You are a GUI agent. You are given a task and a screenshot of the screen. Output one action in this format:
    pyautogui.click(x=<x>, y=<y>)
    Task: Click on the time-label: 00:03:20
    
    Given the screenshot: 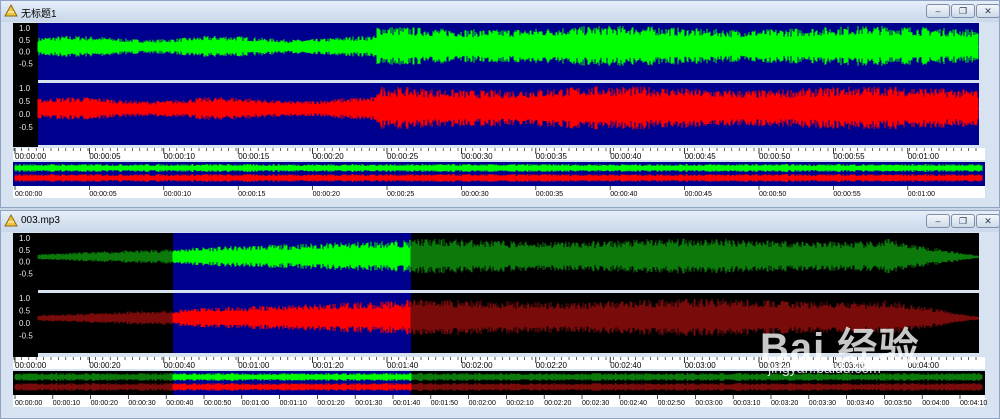 What is the action you would take?
    pyautogui.click(x=775, y=365)
    